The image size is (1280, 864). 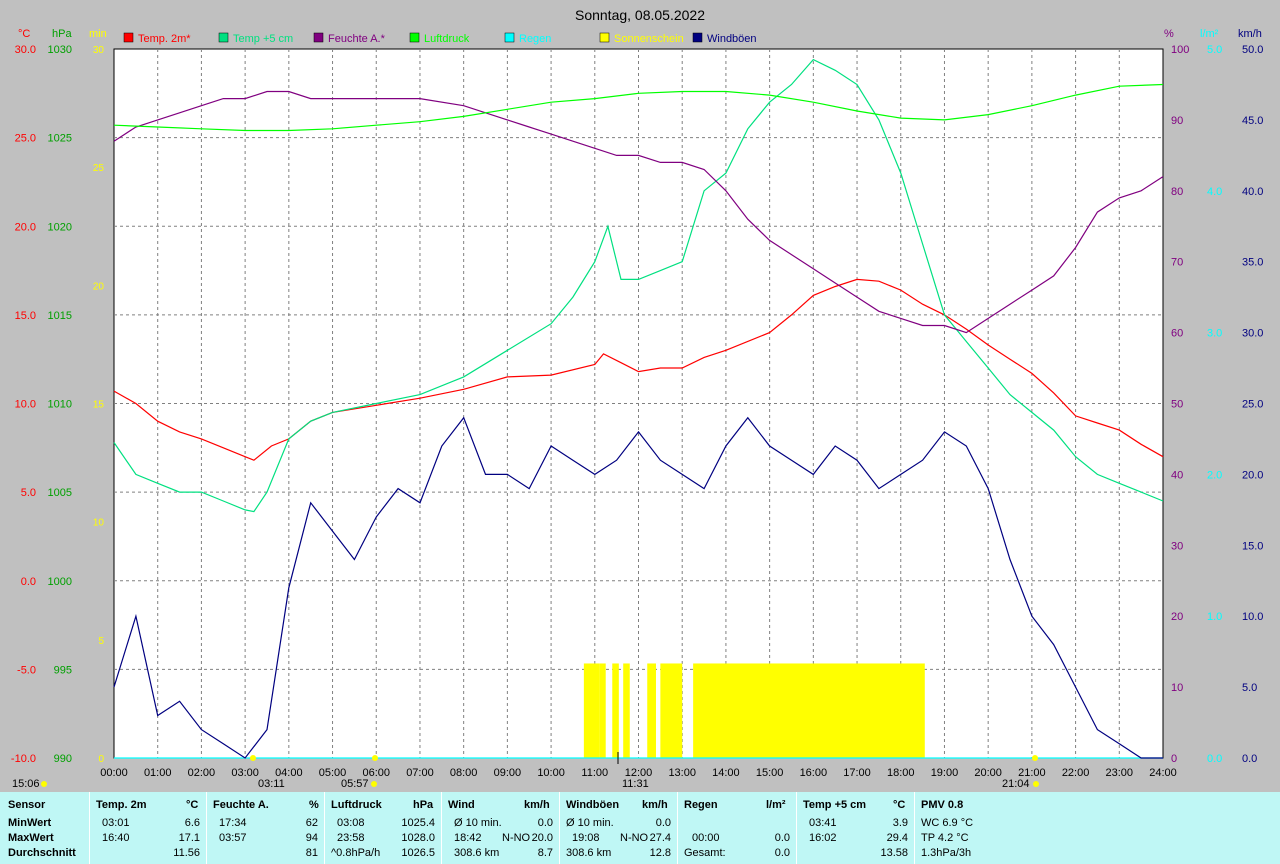 What do you see at coordinates (1174, 759) in the screenshot?
I see `humidity-tick-label: 0` at bounding box center [1174, 759].